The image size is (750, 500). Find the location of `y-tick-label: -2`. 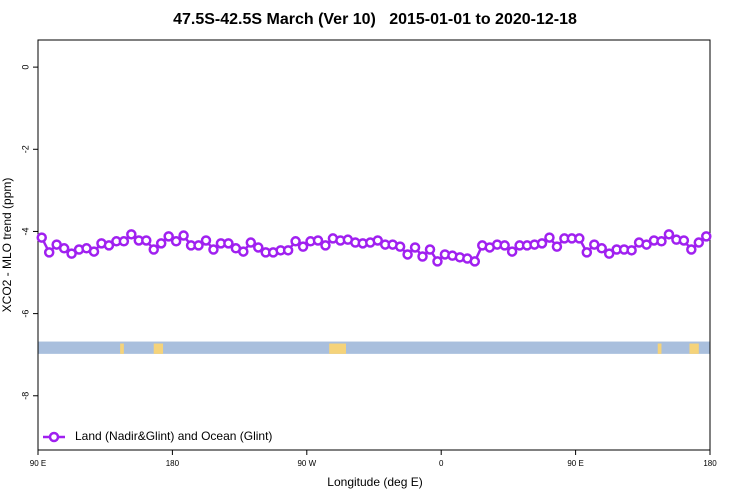

y-tick-label: -2 is located at coordinates (25, 149).